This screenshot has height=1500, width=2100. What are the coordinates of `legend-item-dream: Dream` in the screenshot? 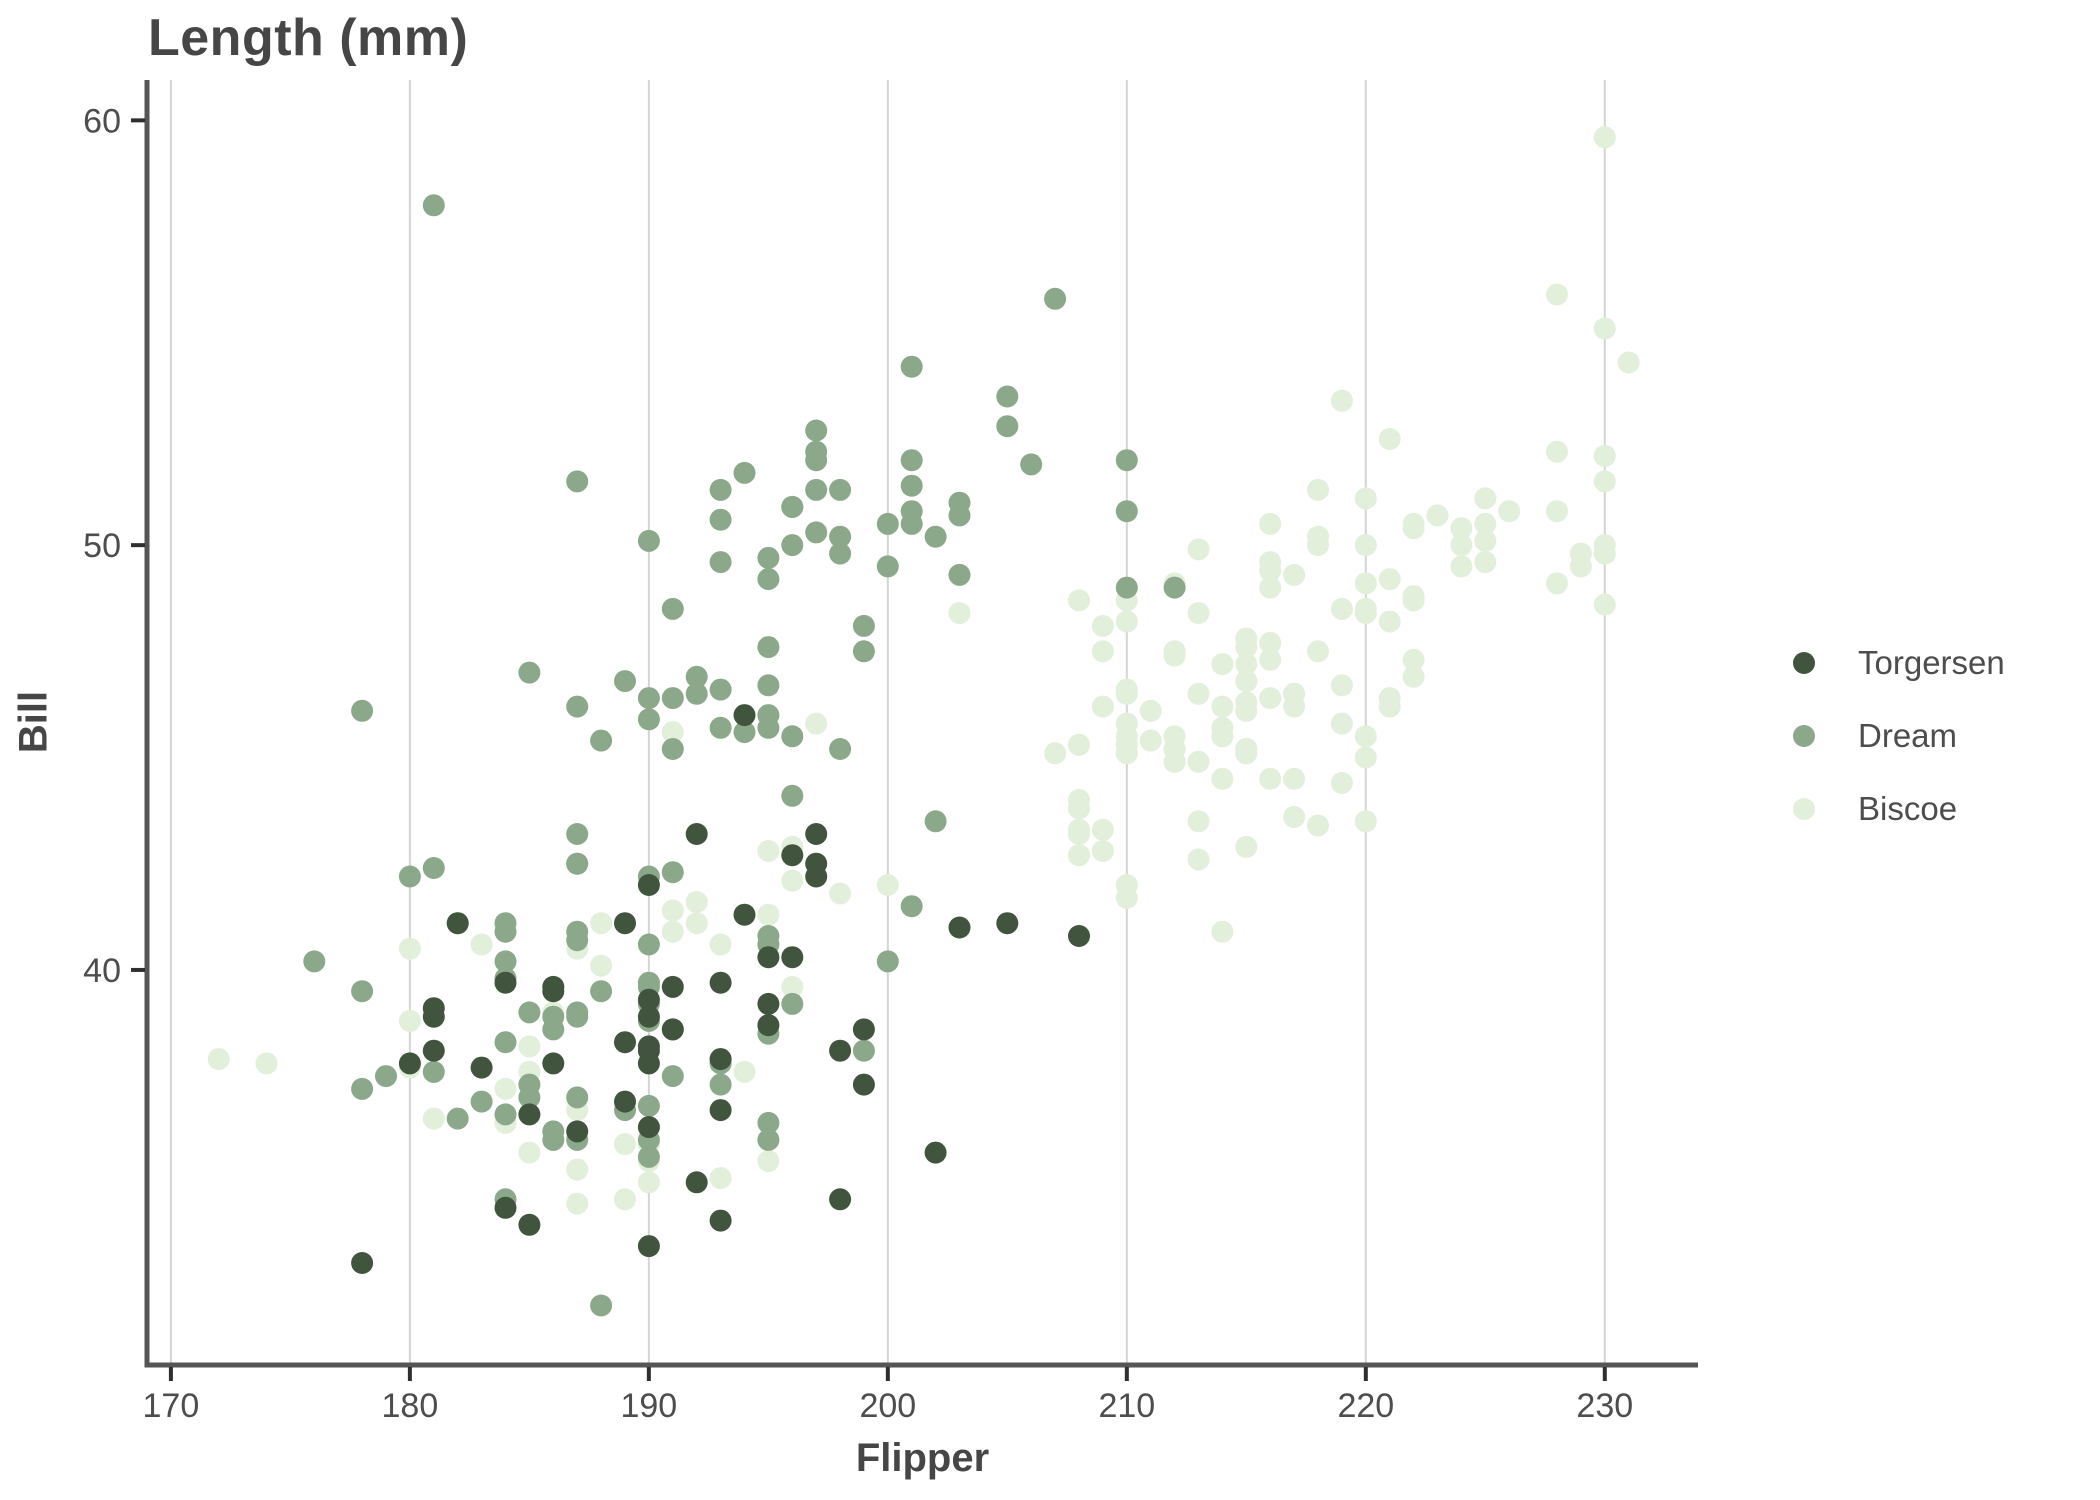 It's located at (1890, 735).